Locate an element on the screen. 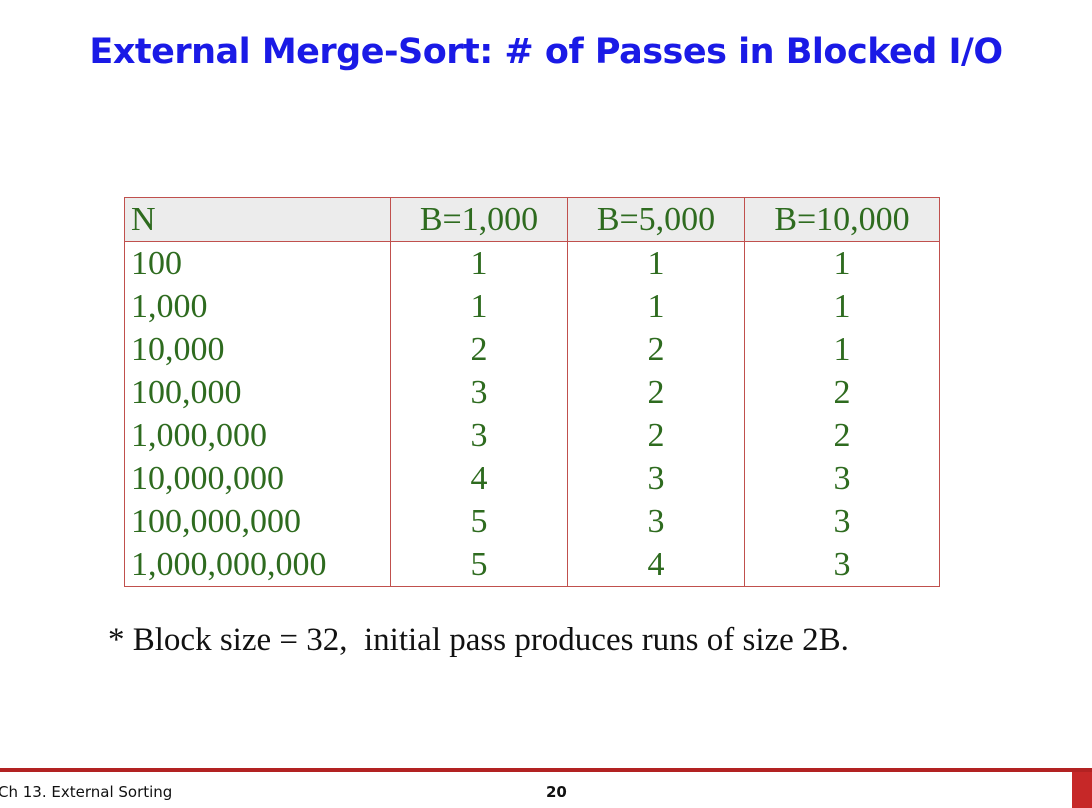 This screenshot has height=808, width=1092. header-row: N B=1,000 B=5,000 B=10,000 is located at coordinates (532, 219).